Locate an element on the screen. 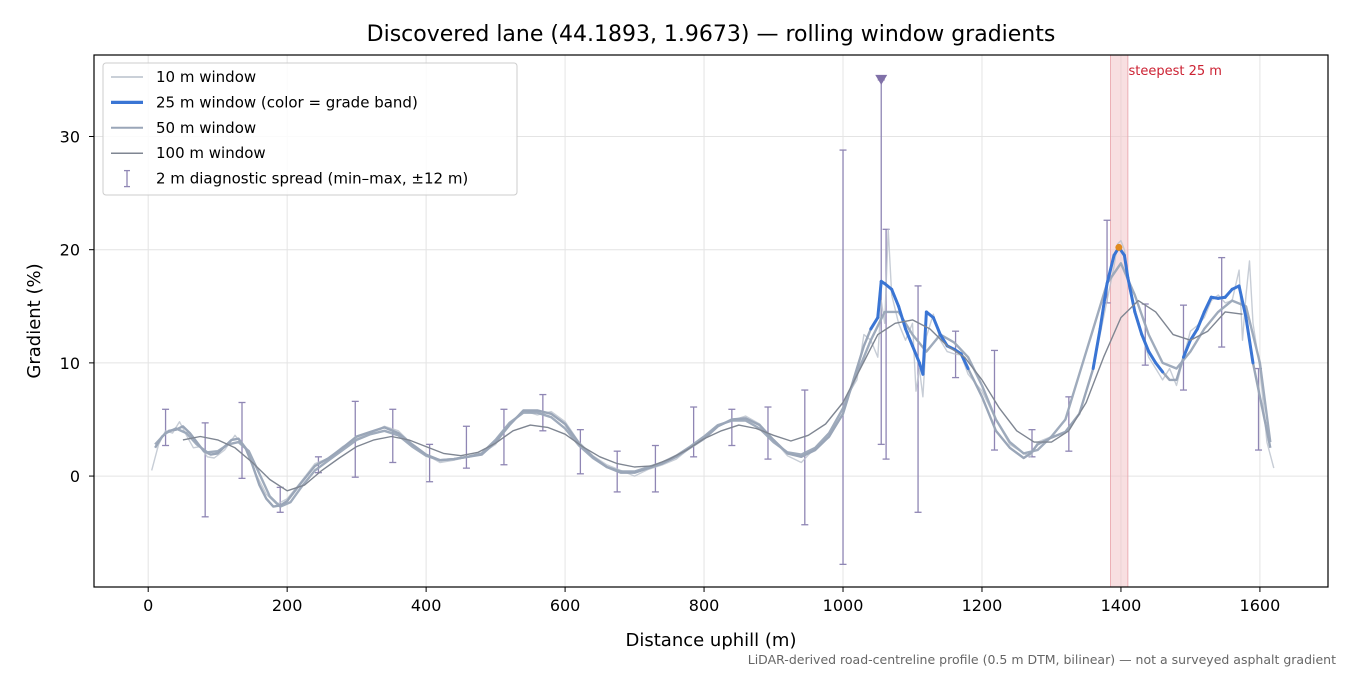  y-tick-label: 20 is located at coordinates (70, 250).